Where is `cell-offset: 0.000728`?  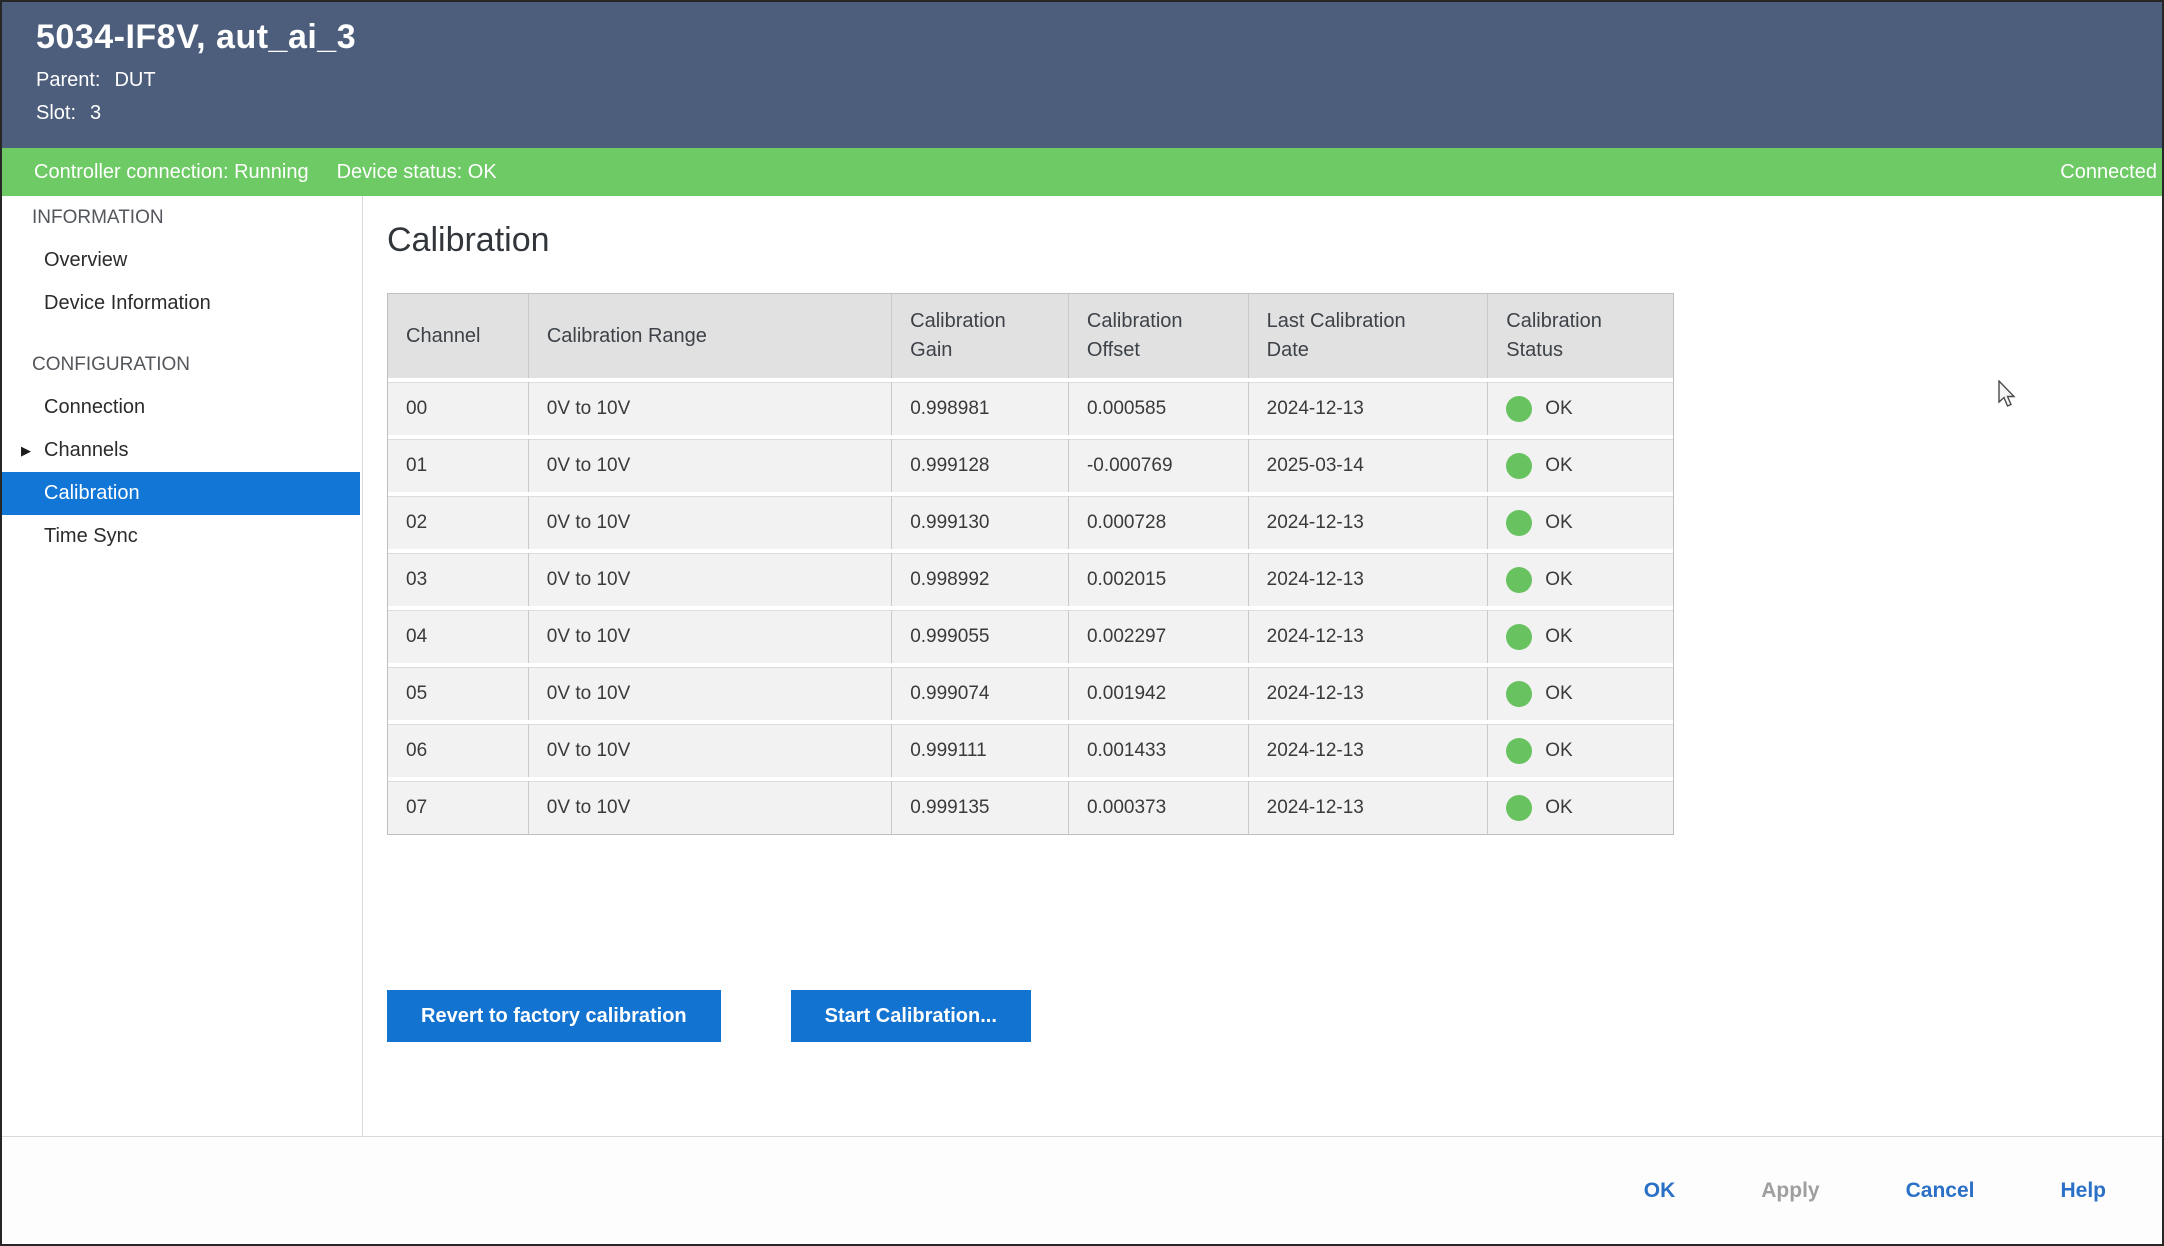
cell-offset: 0.000728 is located at coordinates (1159, 522).